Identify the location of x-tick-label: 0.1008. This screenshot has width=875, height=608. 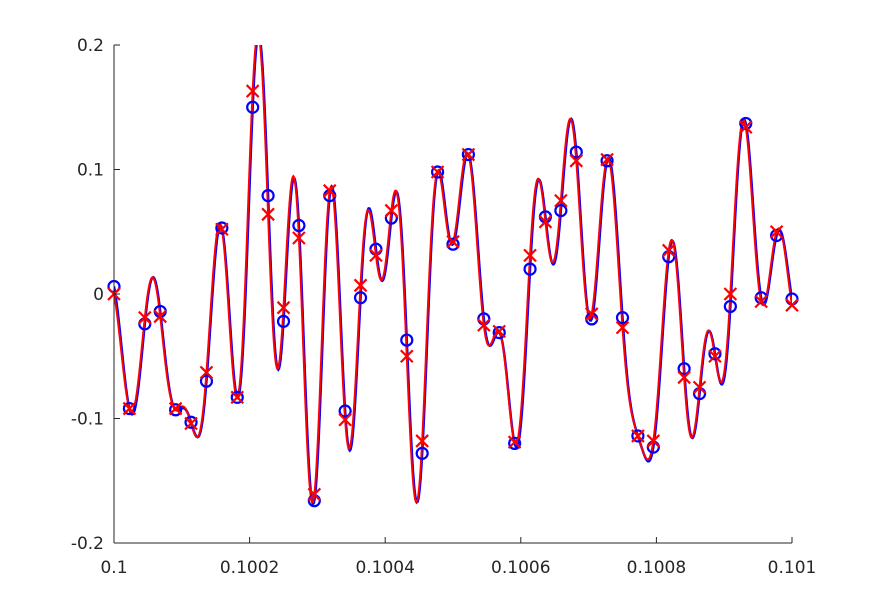
(656, 568).